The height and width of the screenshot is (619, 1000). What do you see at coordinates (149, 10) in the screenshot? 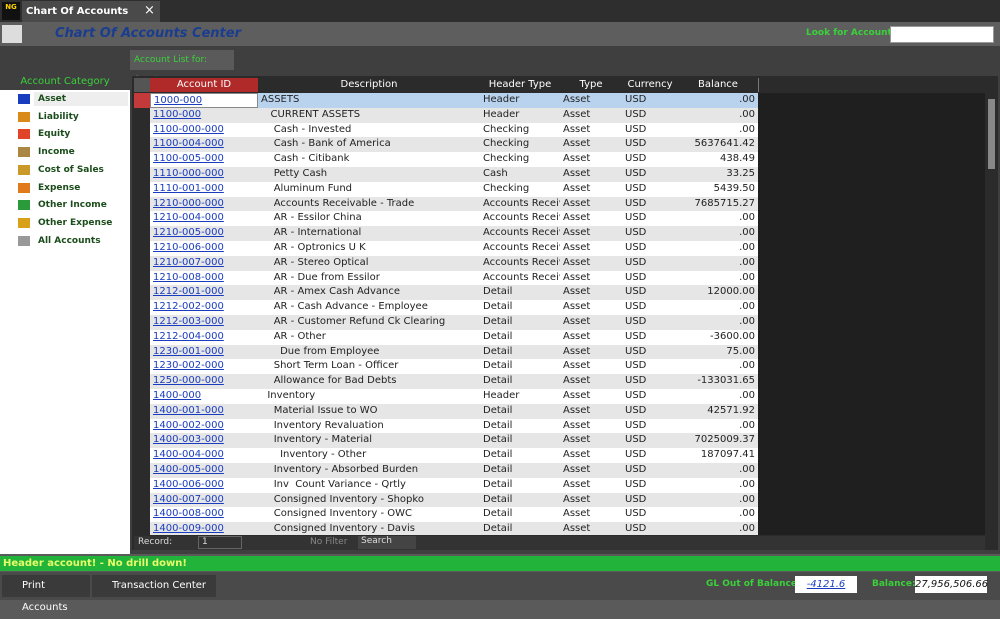
I see `tab-close: ×` at bounding box center [149, 10].